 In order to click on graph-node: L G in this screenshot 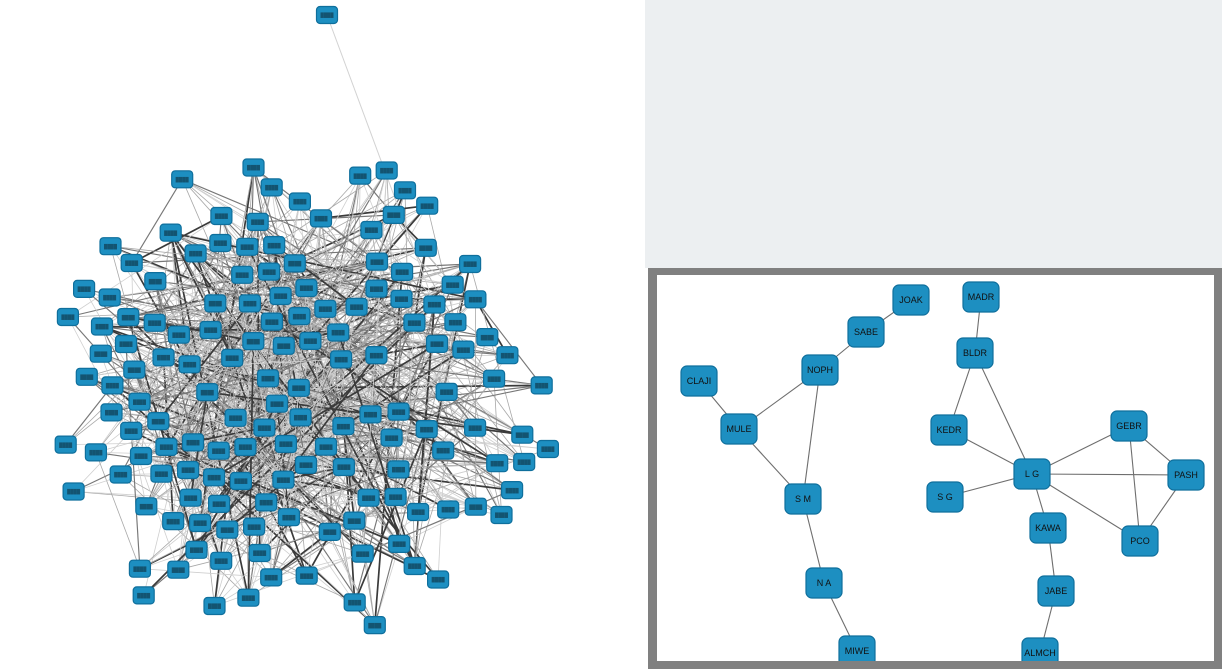, I will do `click(1032, 474)`.